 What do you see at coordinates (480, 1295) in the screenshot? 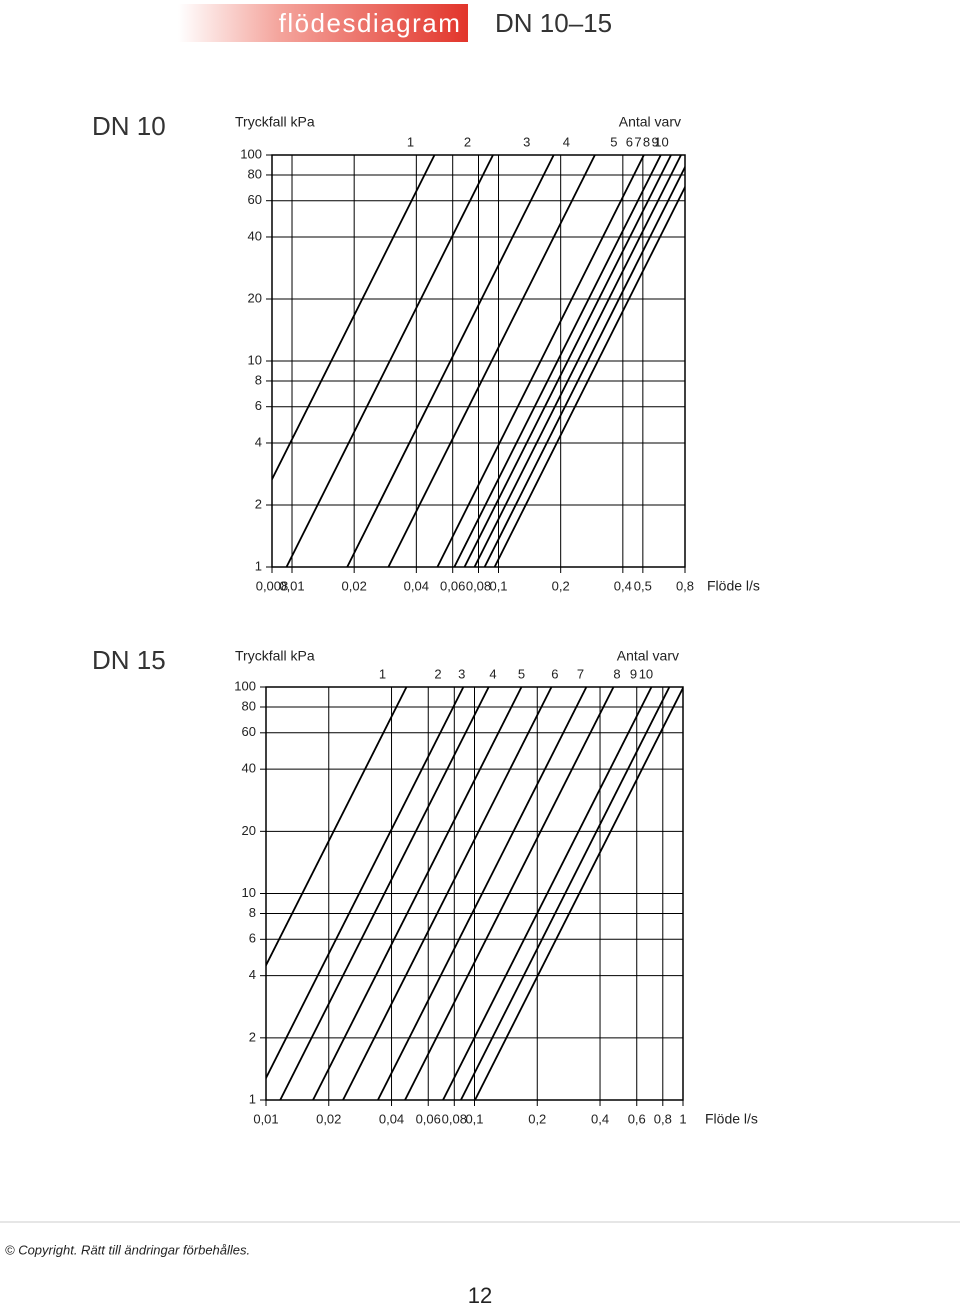
I see `page-number: 12` at bounding box center [480, 1295].